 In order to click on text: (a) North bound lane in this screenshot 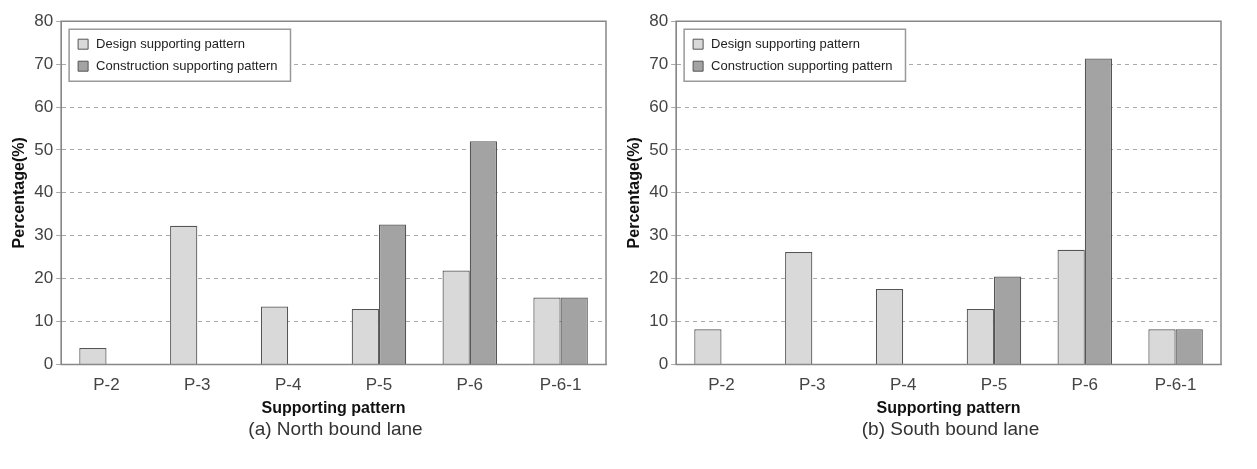, I will do `click(335, 429)`.